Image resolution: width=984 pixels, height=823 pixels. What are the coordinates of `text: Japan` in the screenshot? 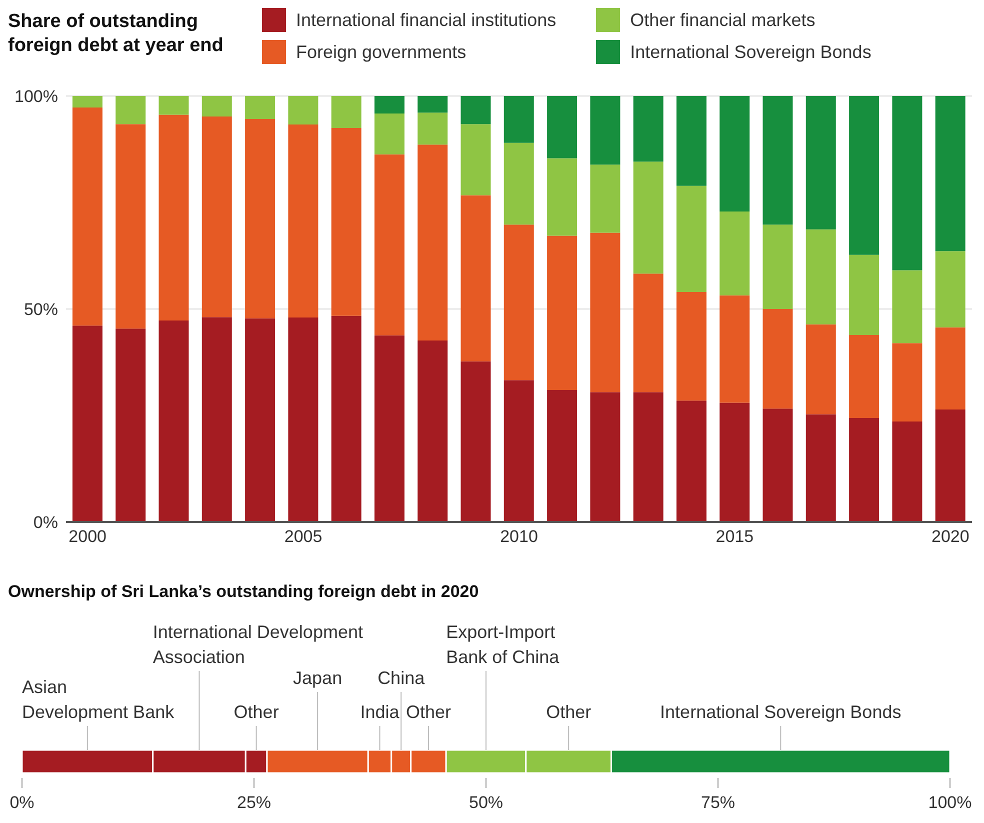 It's located at (317, 678).